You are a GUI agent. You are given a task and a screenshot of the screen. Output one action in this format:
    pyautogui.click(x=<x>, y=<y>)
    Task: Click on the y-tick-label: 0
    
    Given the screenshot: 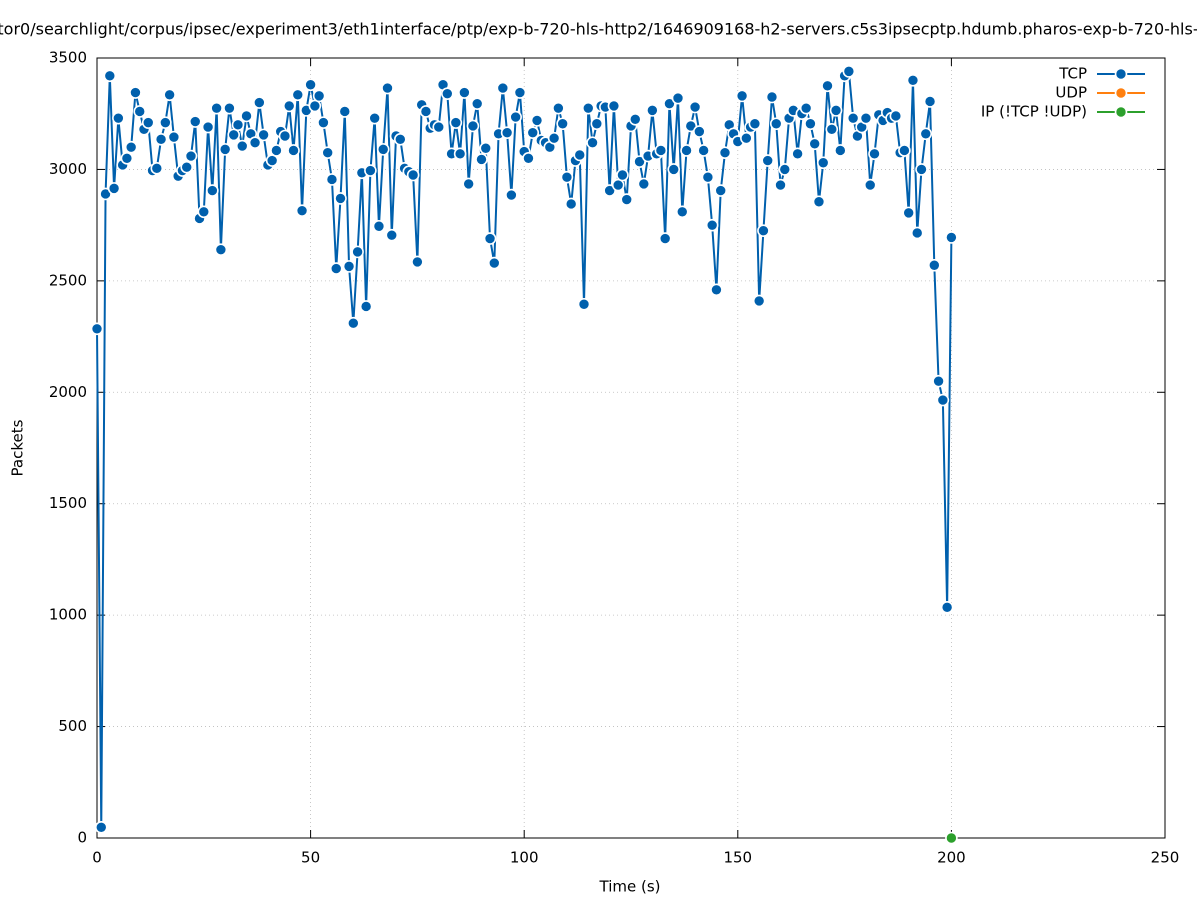 What is the action you would take?
    pyautogui.click(x=82, y=838)
    